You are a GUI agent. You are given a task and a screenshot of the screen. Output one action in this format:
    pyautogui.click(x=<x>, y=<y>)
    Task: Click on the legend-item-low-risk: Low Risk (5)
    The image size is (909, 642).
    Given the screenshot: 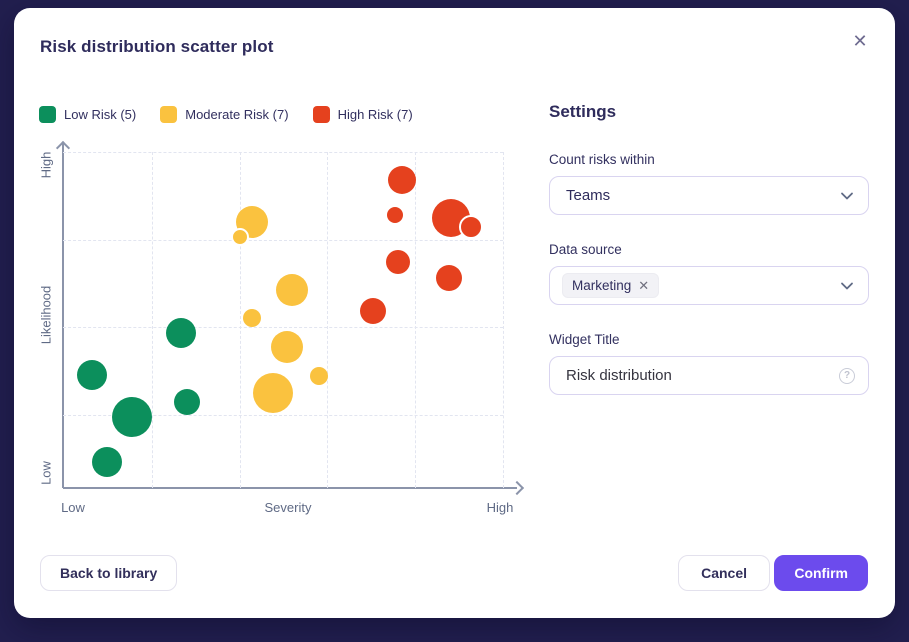 What is the action you would take?
    pyautogui.click(x=87, y=114)
    